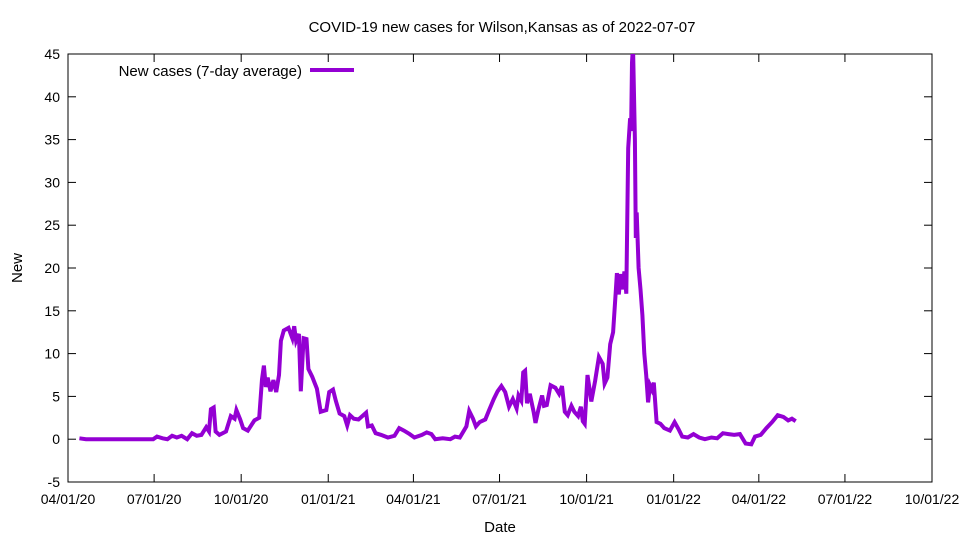 Image resolution: width=960 pixels, height=540 pixels. Describe the element at coordinates (52, 140) in the screenshot. I see `y-tick-label: 35` at that location.